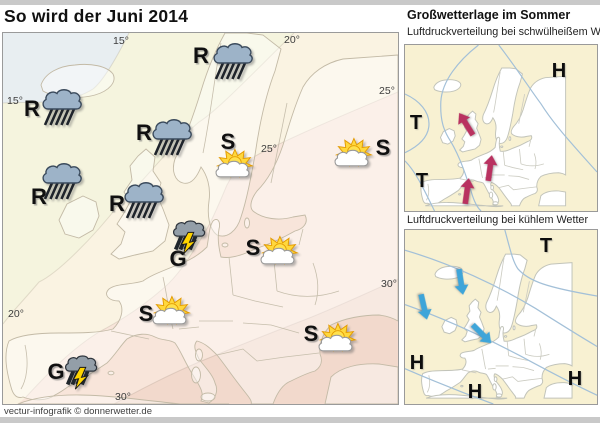  What do you see at coordinates (78, 411) in the screenshot?
I see `credit-line: vectur-infografik © donnerwetter.de` at bounding box center [78, 411].